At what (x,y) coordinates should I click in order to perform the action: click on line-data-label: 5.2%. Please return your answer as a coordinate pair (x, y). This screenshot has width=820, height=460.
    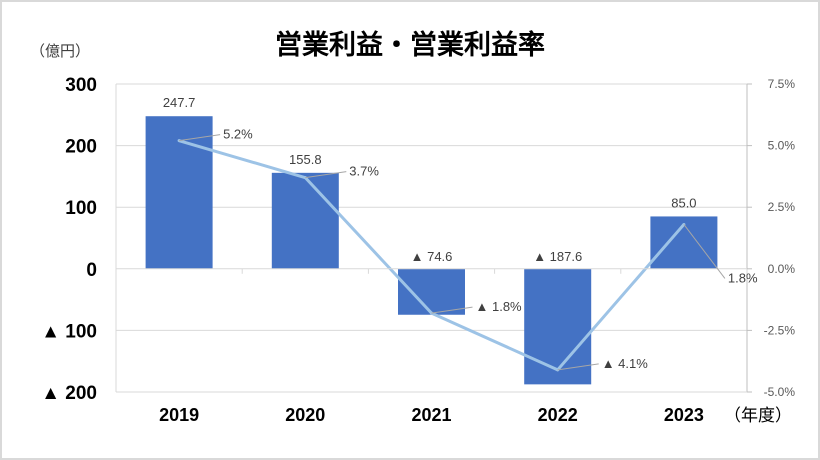
    Looking at the image, I should click on (238, 134).